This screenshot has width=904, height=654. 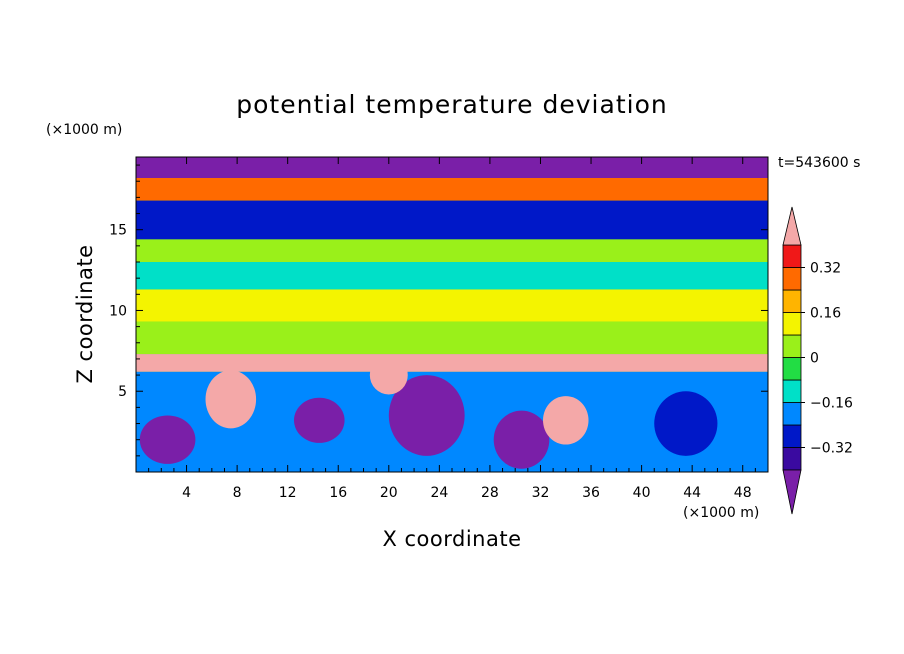 I want to click on y-tick-label: 5, so click(x=122, y=392).